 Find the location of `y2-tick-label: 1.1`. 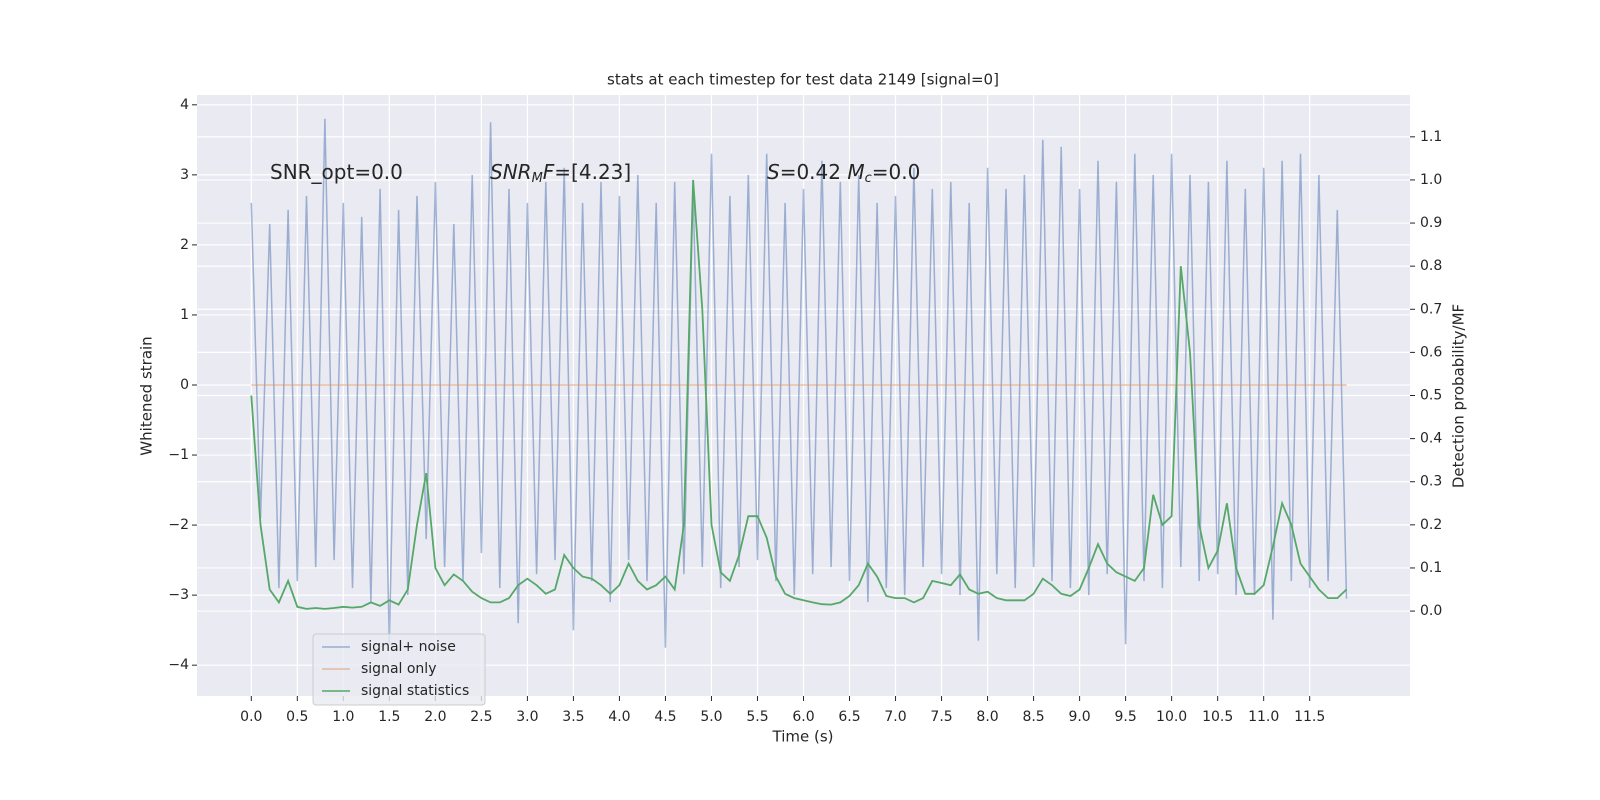

y2-tick-label: 1.1 is located at coordinates (1431, 137).